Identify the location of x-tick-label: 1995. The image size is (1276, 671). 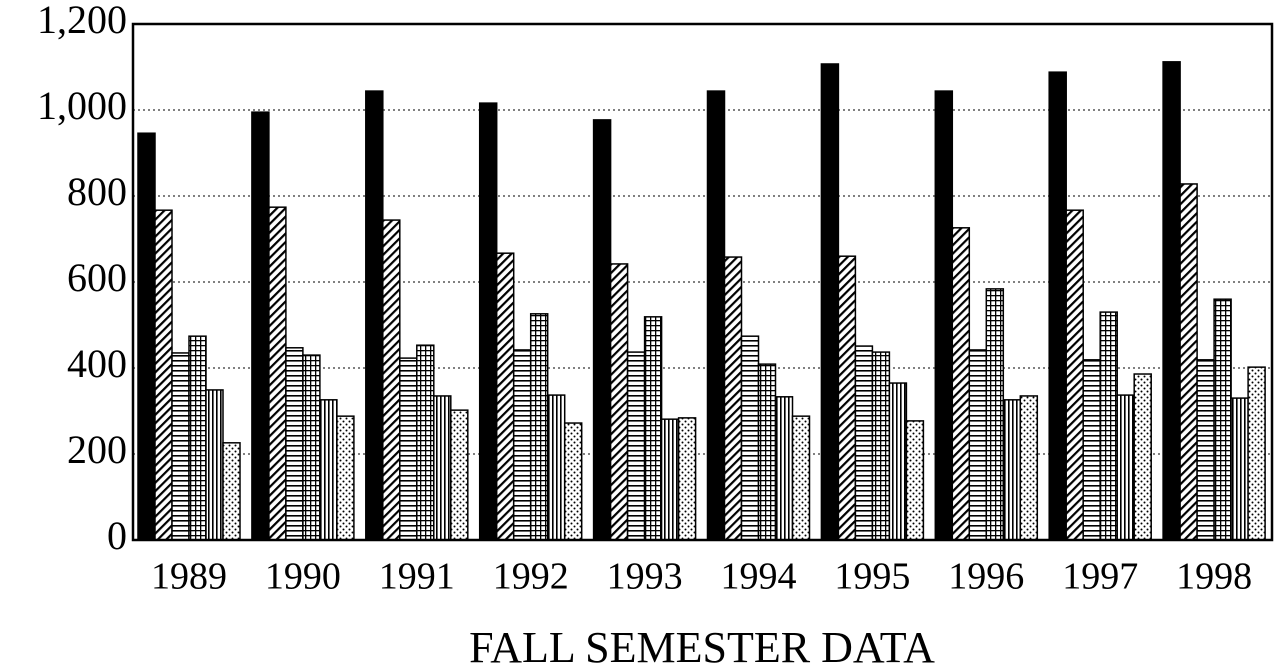
(872, 577).